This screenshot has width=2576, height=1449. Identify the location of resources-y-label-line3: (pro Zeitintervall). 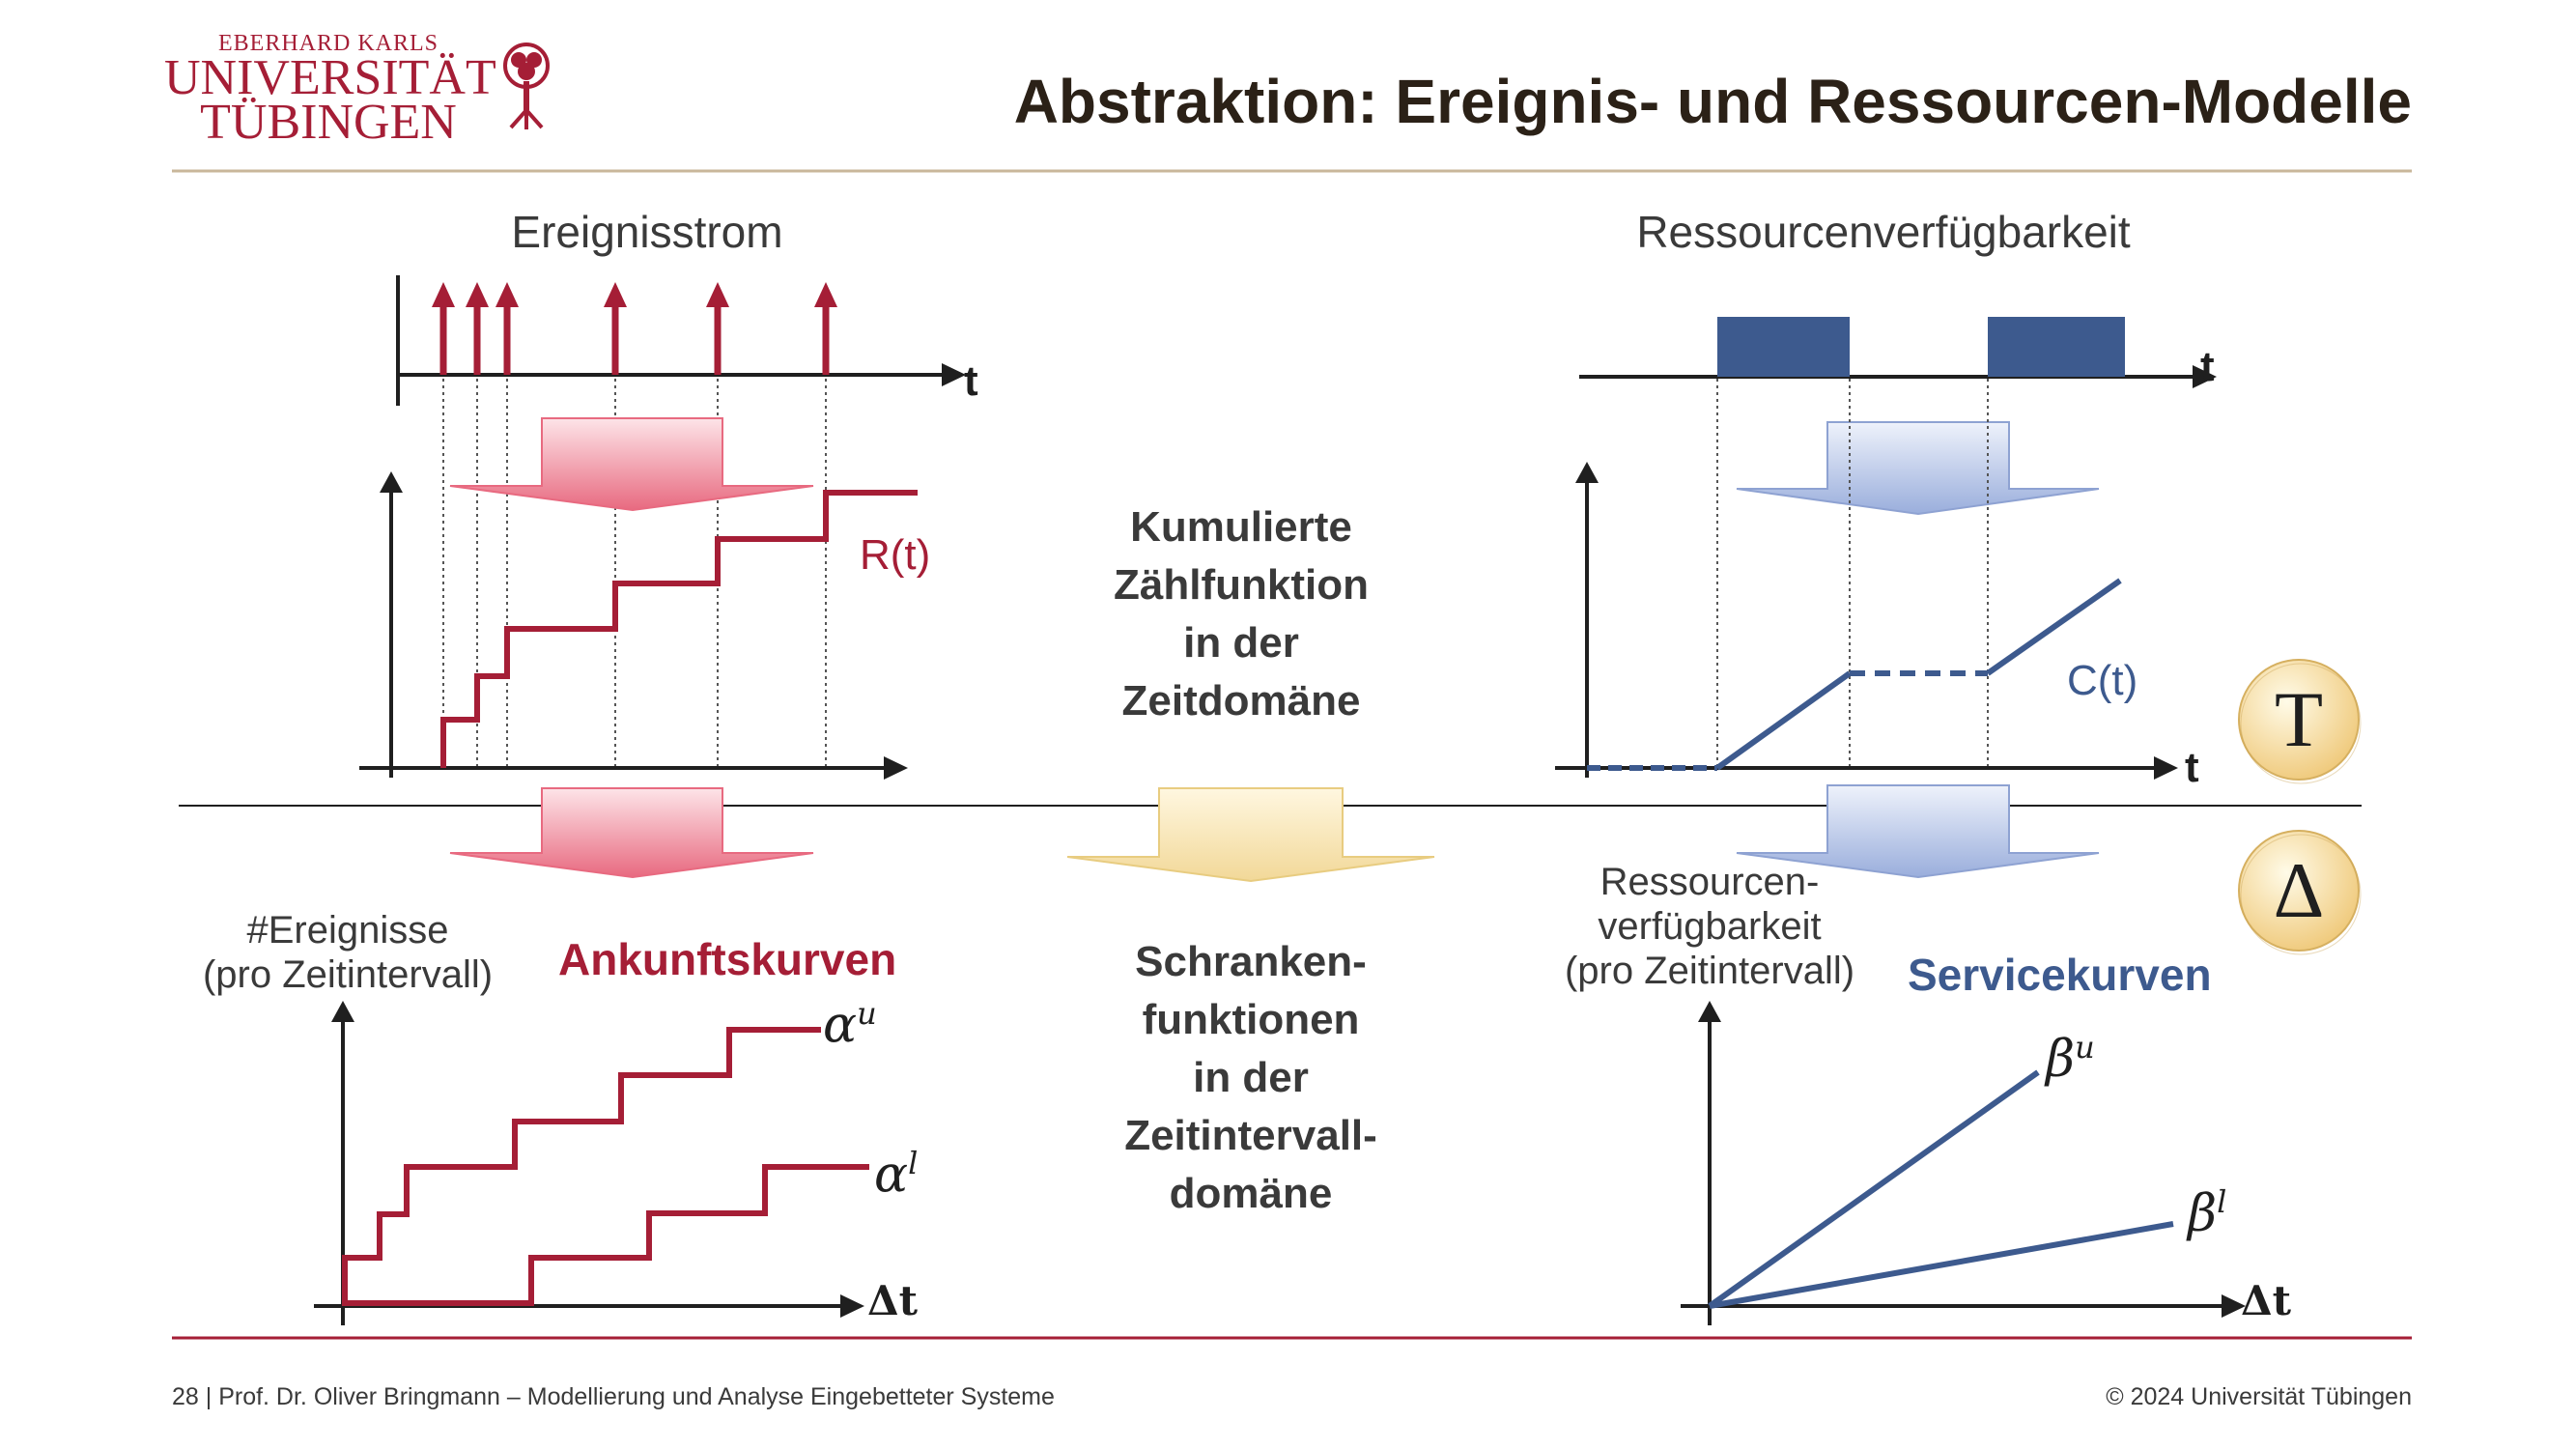
(1709, 971).